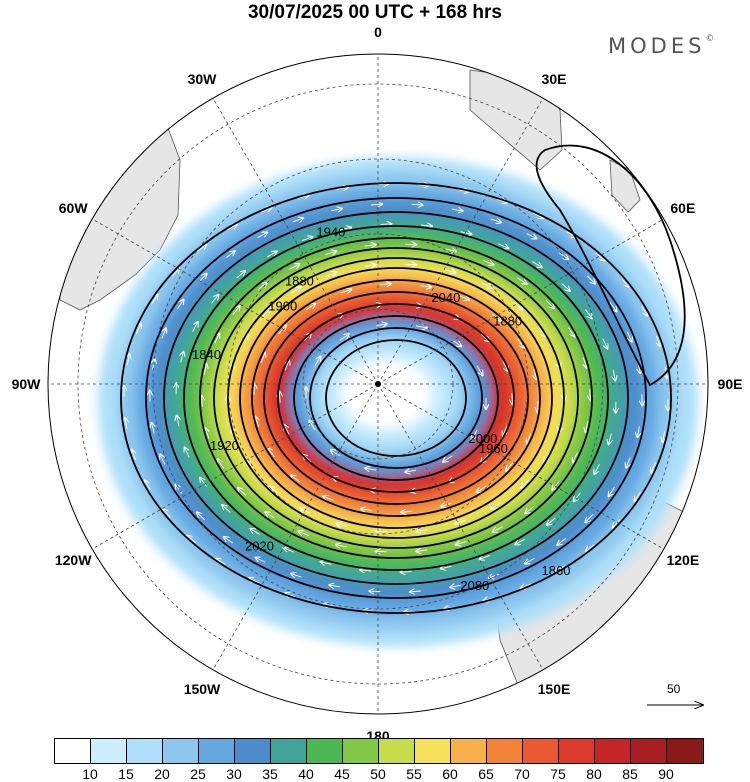  I want to click on height-contour, so click(396, 398).